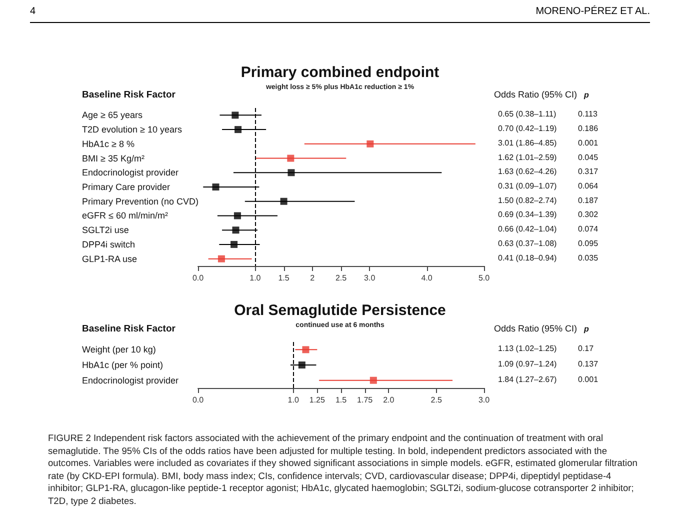 Image resolution: width=680 pixels, height=529 pixels. I want to click on chart-title: Primary combined endpoint, so click(340, 72).